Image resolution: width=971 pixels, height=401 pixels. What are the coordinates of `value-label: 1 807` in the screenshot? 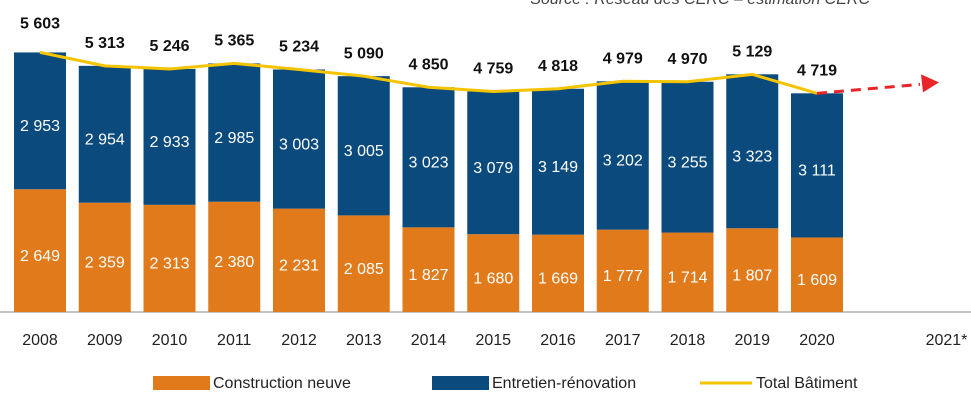 It's located at (752, 275).